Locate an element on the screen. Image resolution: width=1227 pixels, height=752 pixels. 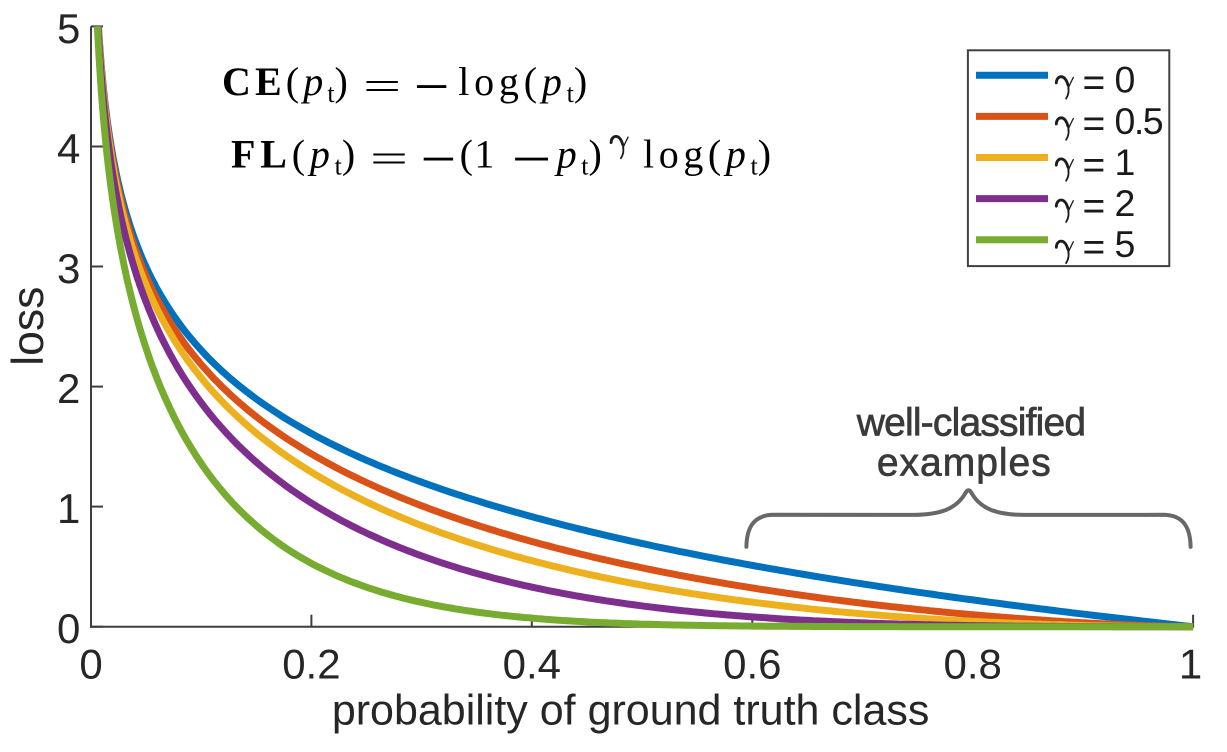
svg-text: 4 is located at coordinates (68, 148).